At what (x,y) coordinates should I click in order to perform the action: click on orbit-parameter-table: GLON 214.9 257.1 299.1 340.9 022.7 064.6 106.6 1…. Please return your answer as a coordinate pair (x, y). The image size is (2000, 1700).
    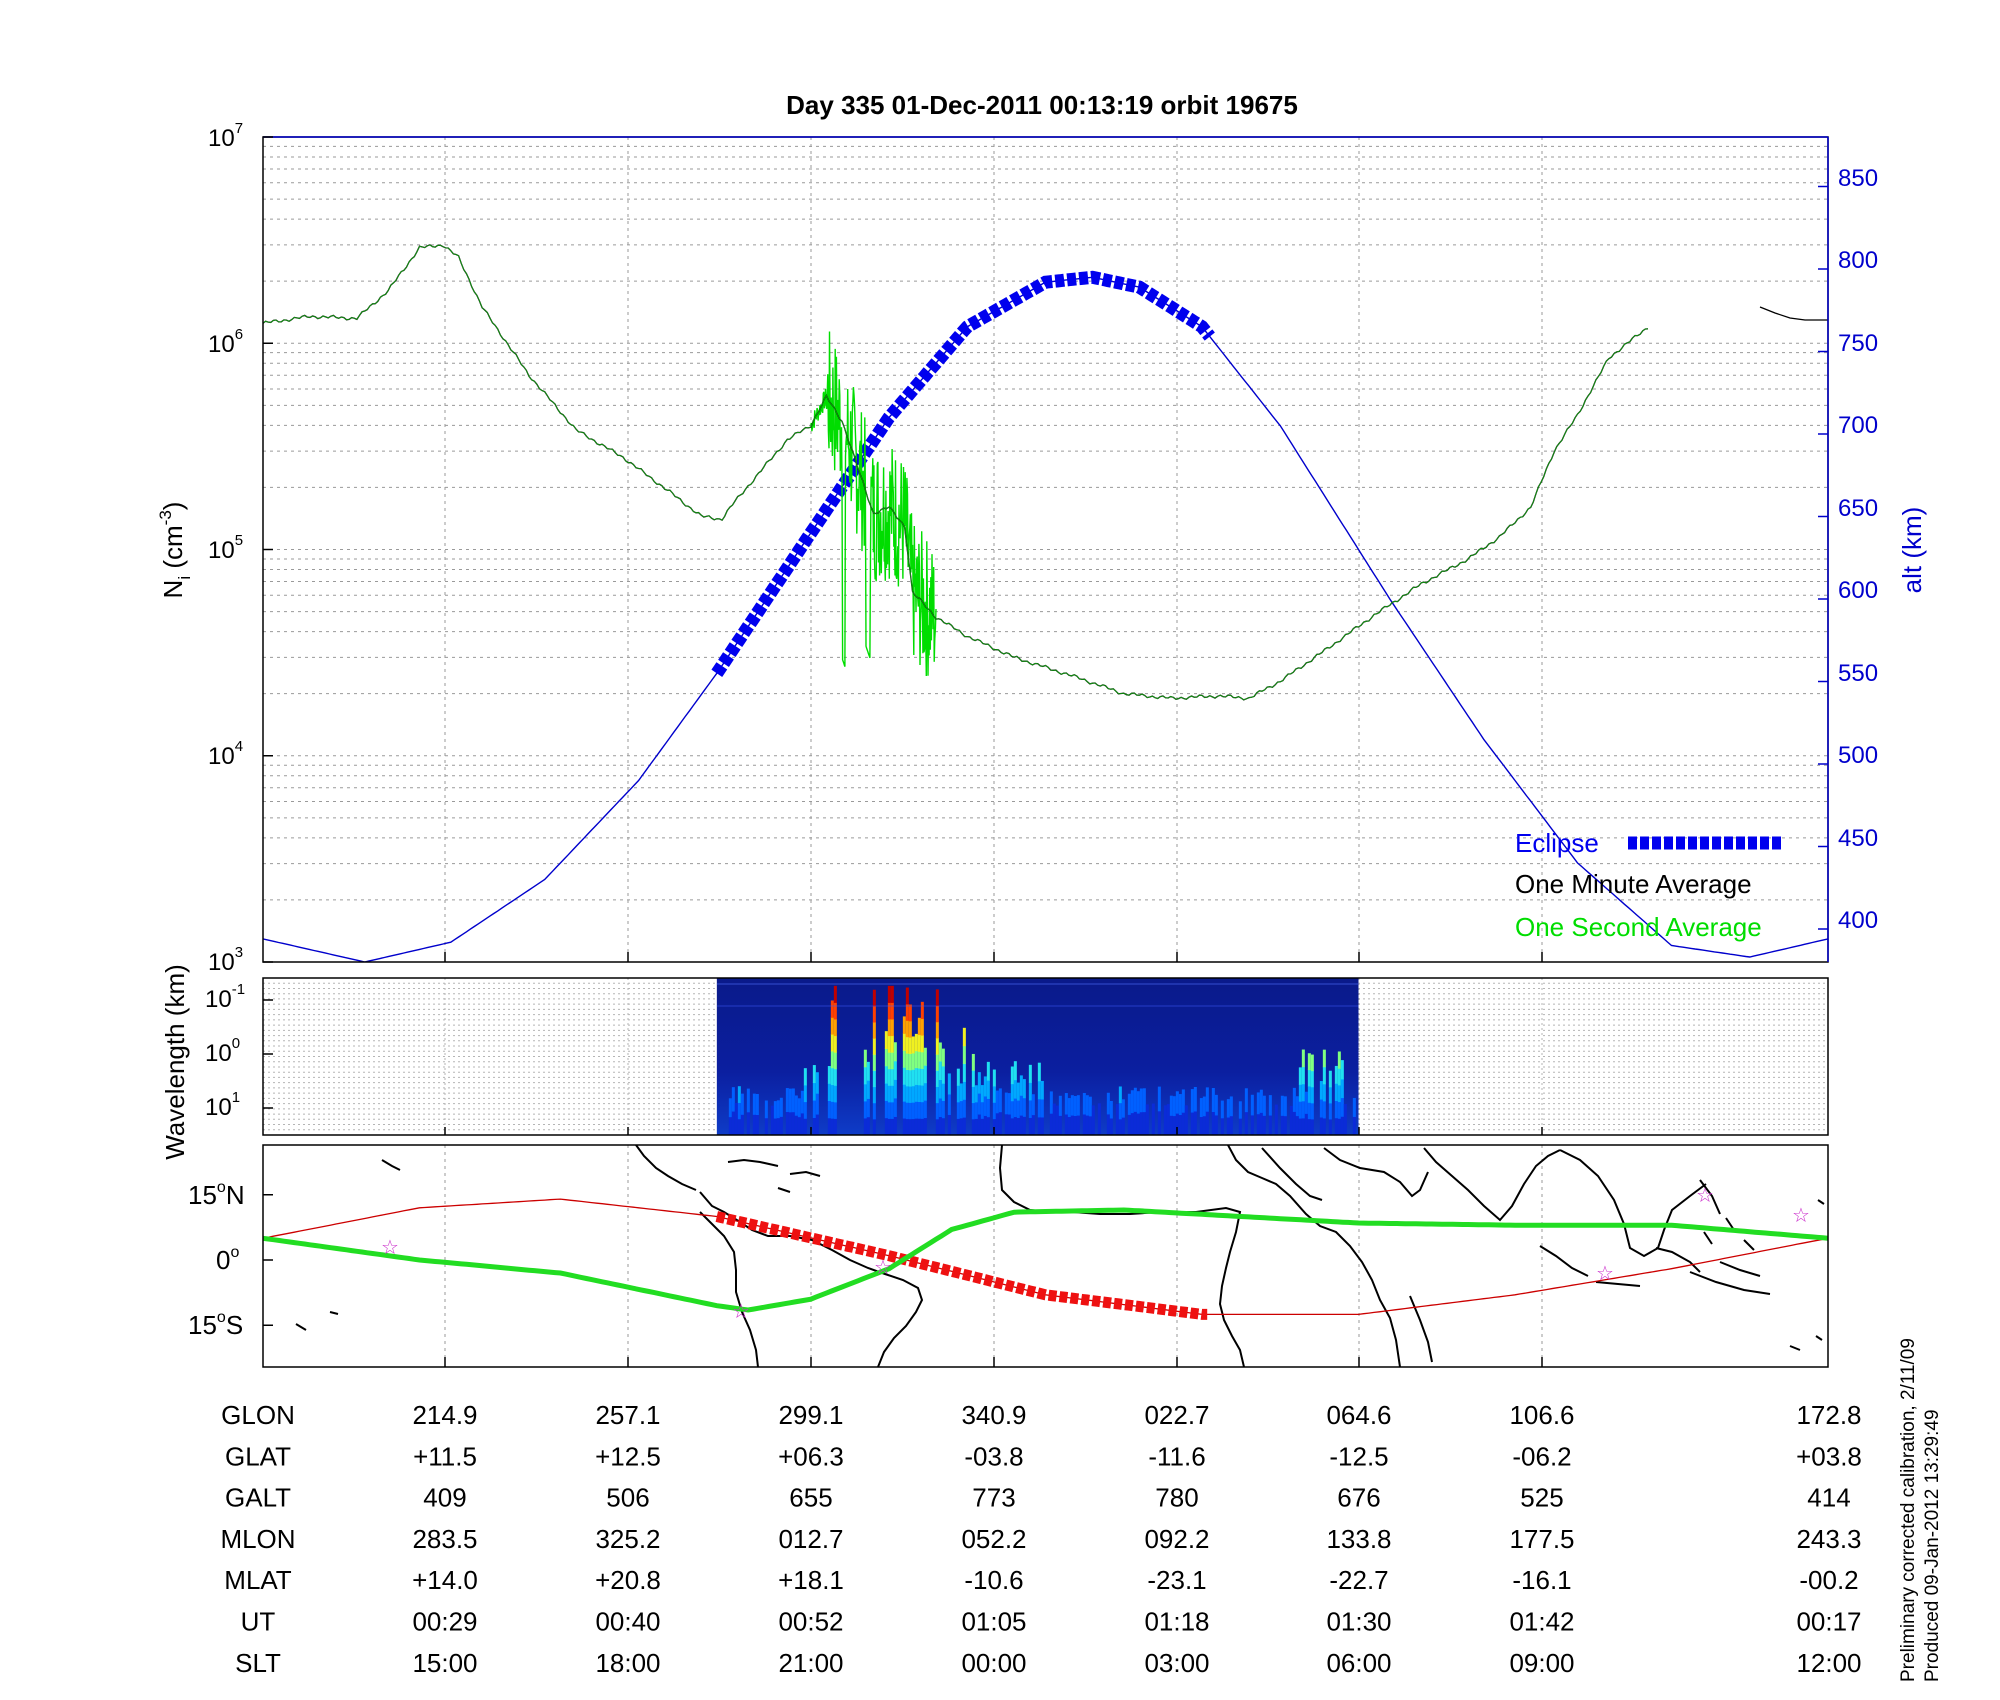
    Looking at the image, I should click on (1040, 1539).